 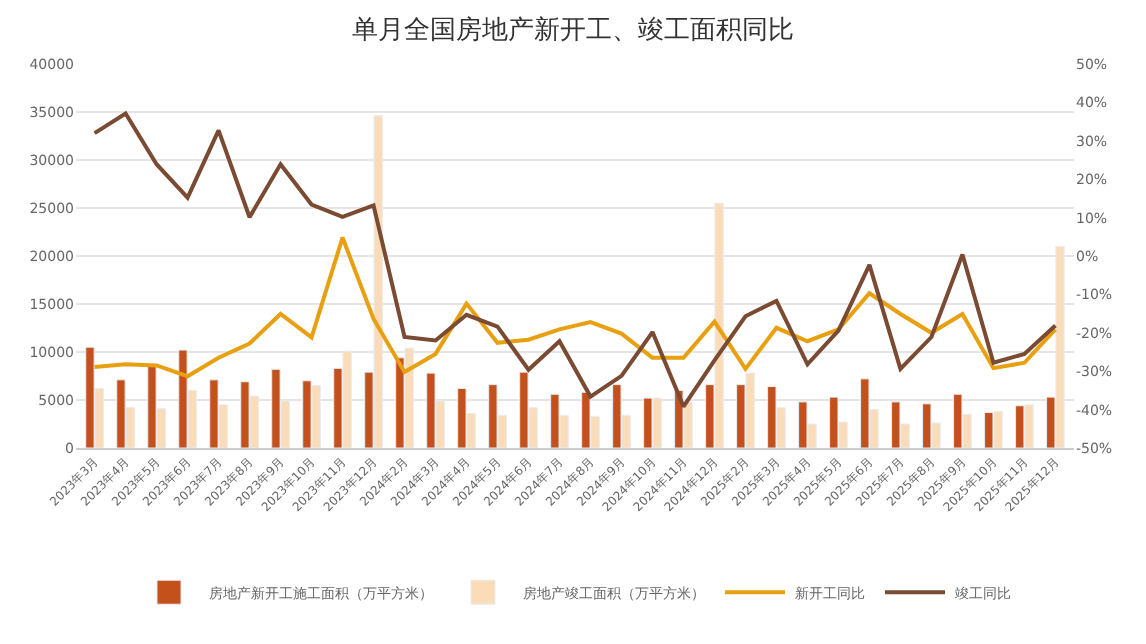 I want to click on chart-title: 单月全国房地产新开工、竣工面积同比, so click(x=573, y=29).